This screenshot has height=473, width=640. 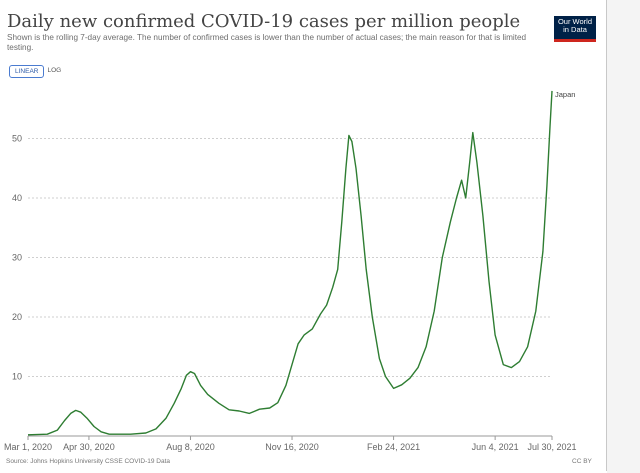 I want to click on owid-logo: Our World in Data, so click(x=575, y=29).